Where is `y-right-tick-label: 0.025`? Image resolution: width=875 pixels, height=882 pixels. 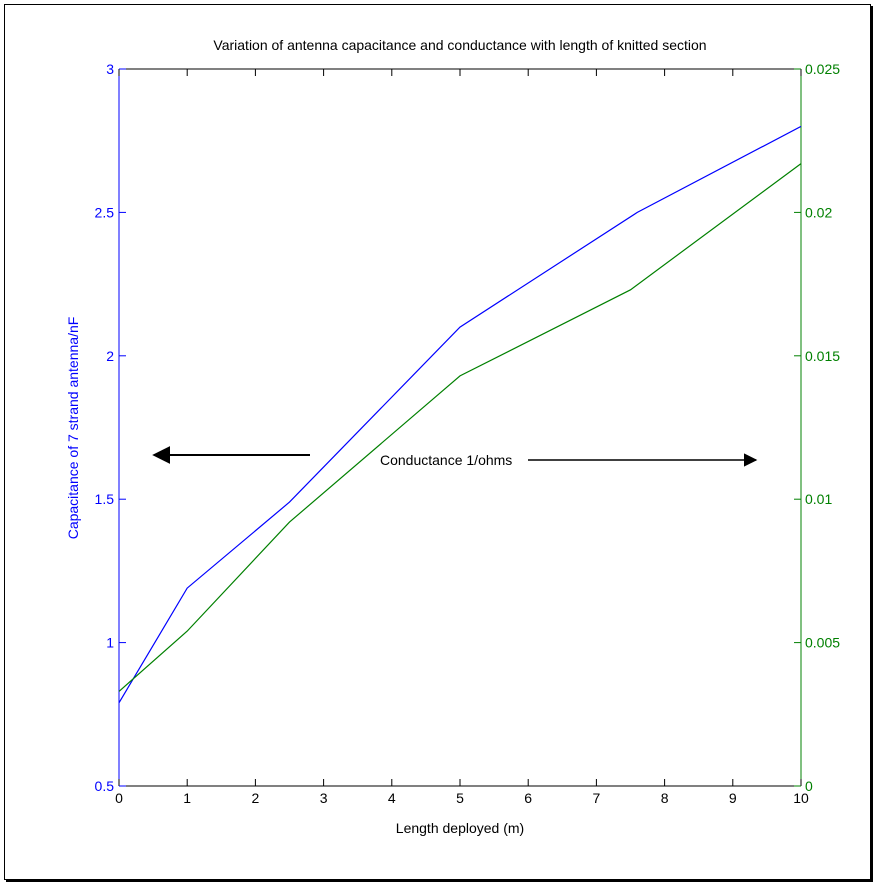 y-right-tick-label: 0.025 is located at coordinates (822, 69).